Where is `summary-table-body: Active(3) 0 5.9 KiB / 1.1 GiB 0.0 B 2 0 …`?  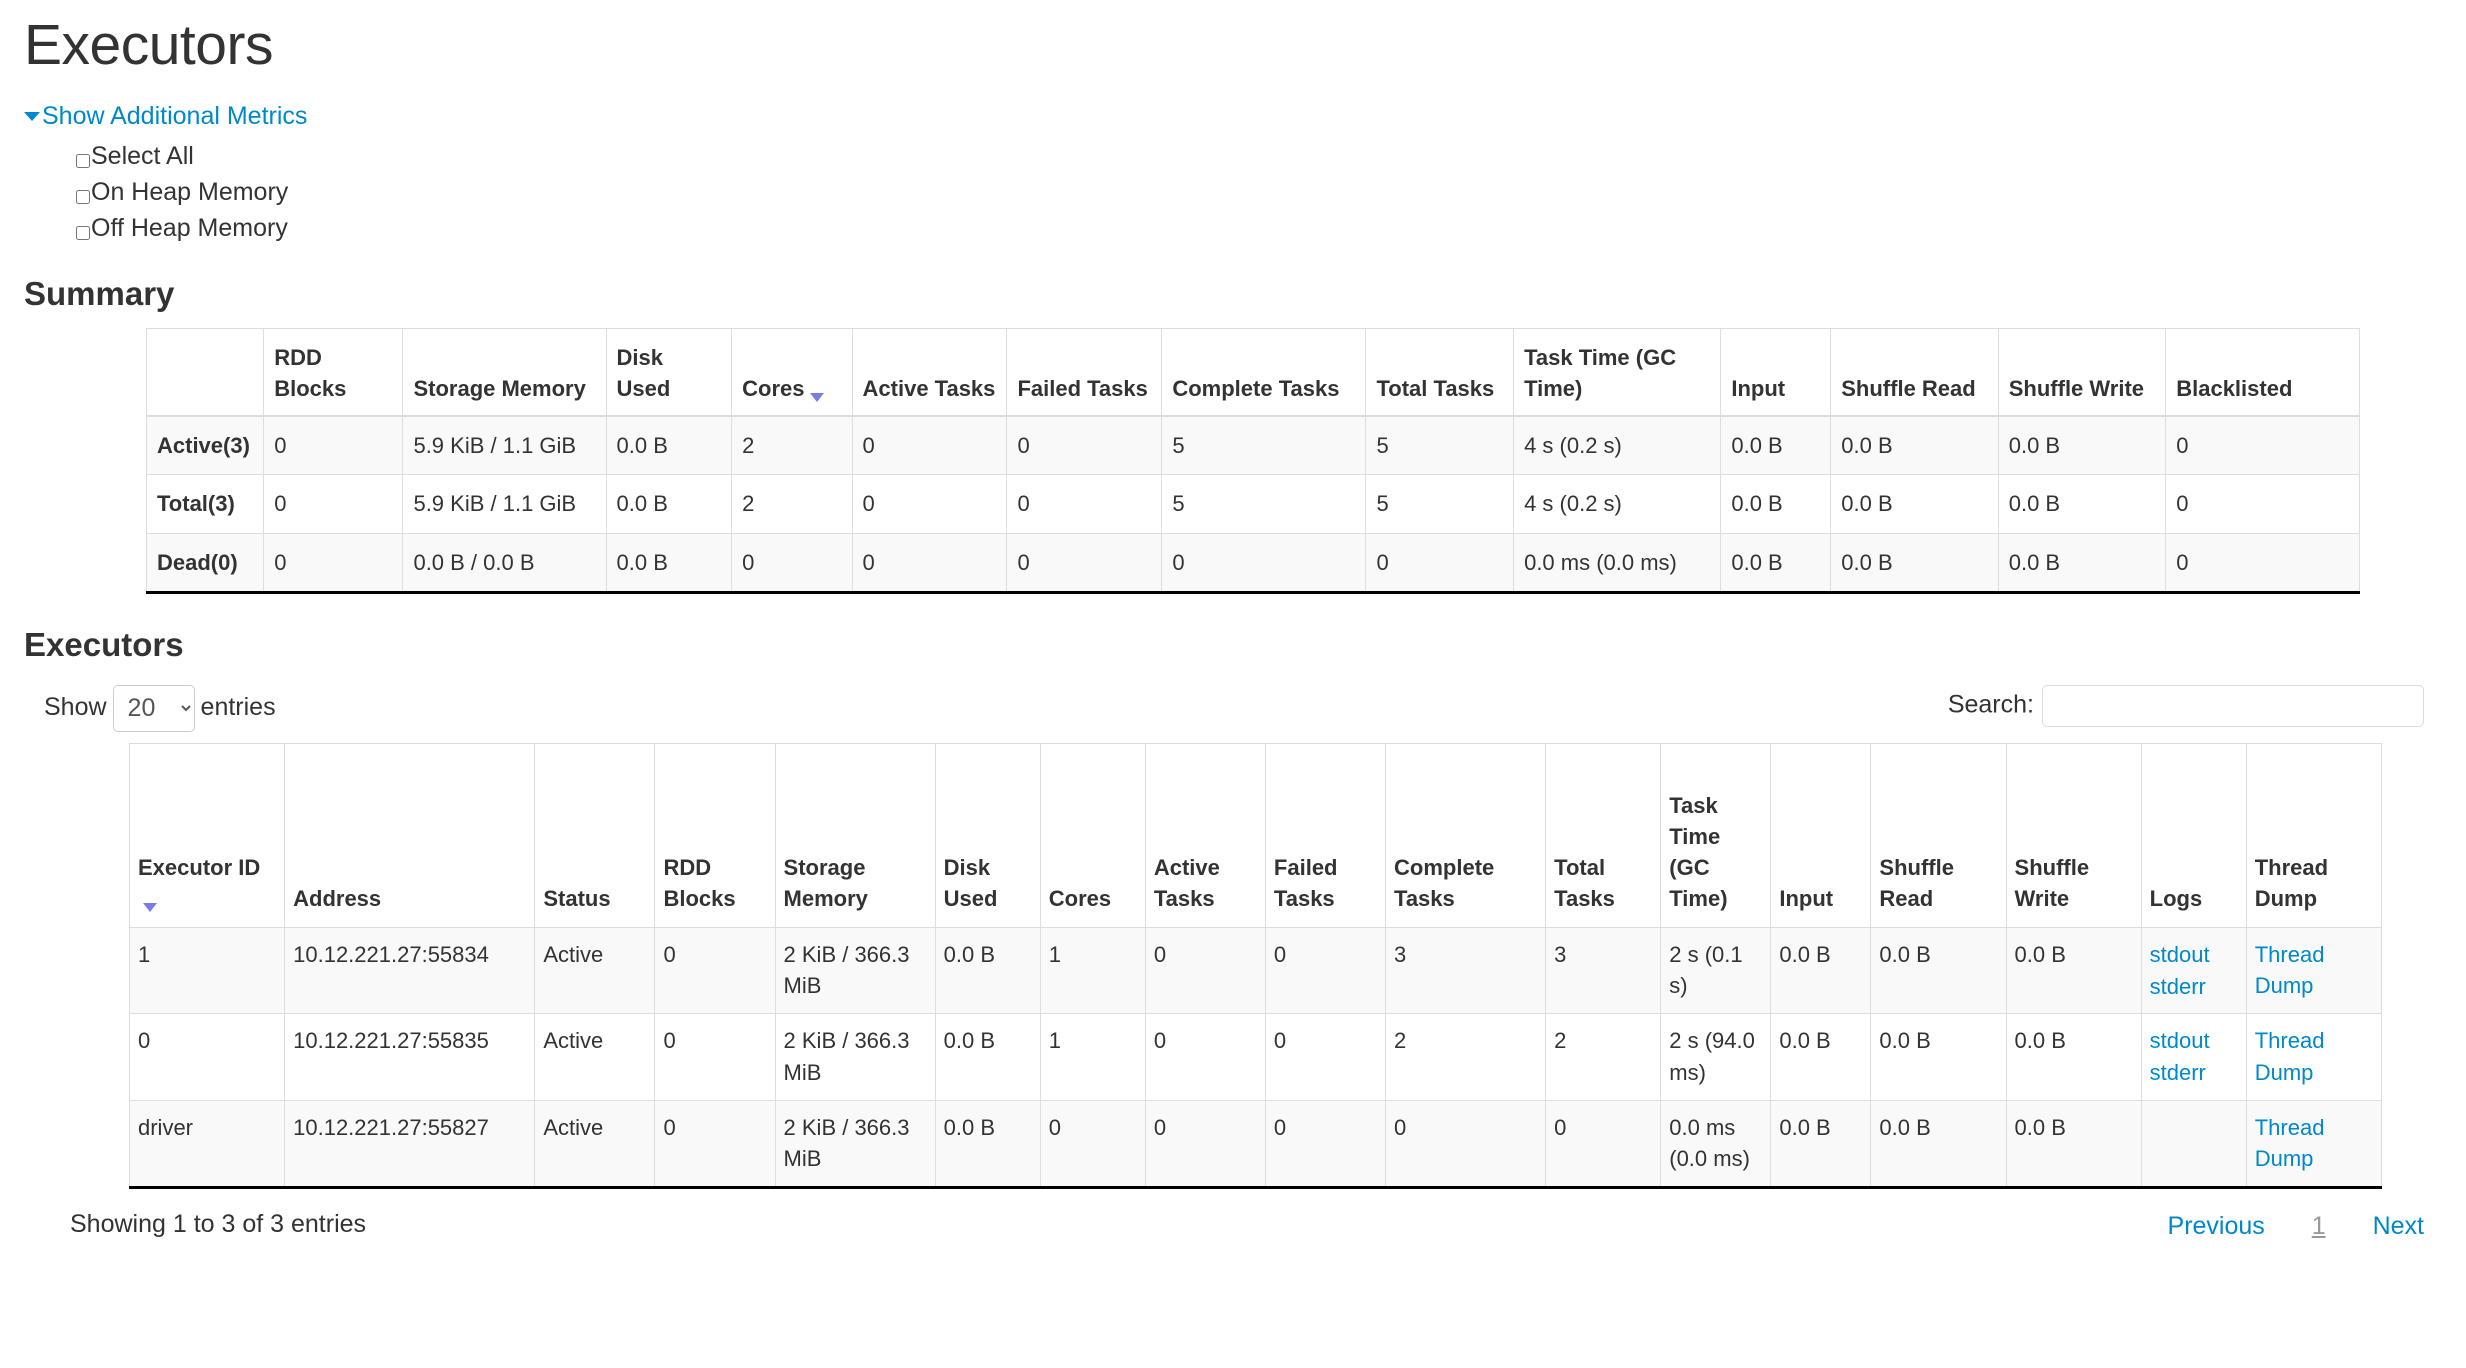
summary-table-body: Active(3) 0 5.9 KiB / 1.1 GiB 0.0 B 2 0 … is located at coordinates (1252, 504).